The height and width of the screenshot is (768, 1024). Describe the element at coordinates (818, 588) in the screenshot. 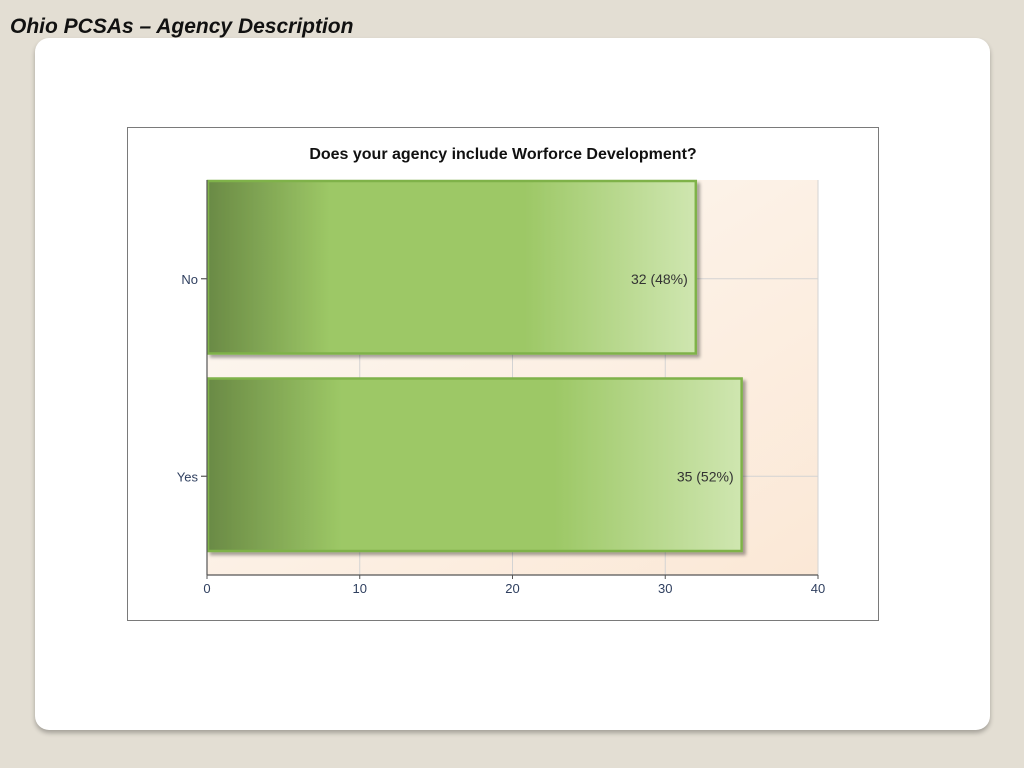

I see `x-tick-label: 40` at that location.